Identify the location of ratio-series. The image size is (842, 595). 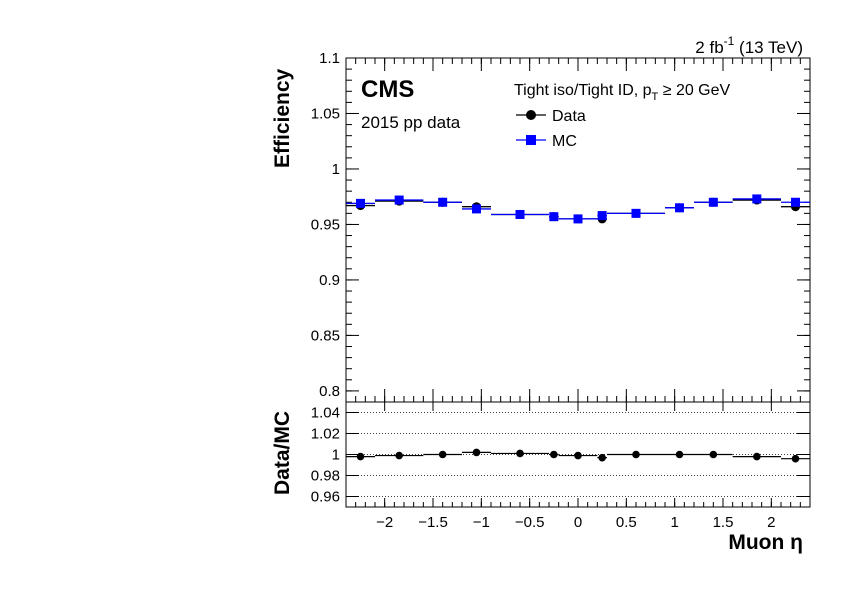
(578, 455).